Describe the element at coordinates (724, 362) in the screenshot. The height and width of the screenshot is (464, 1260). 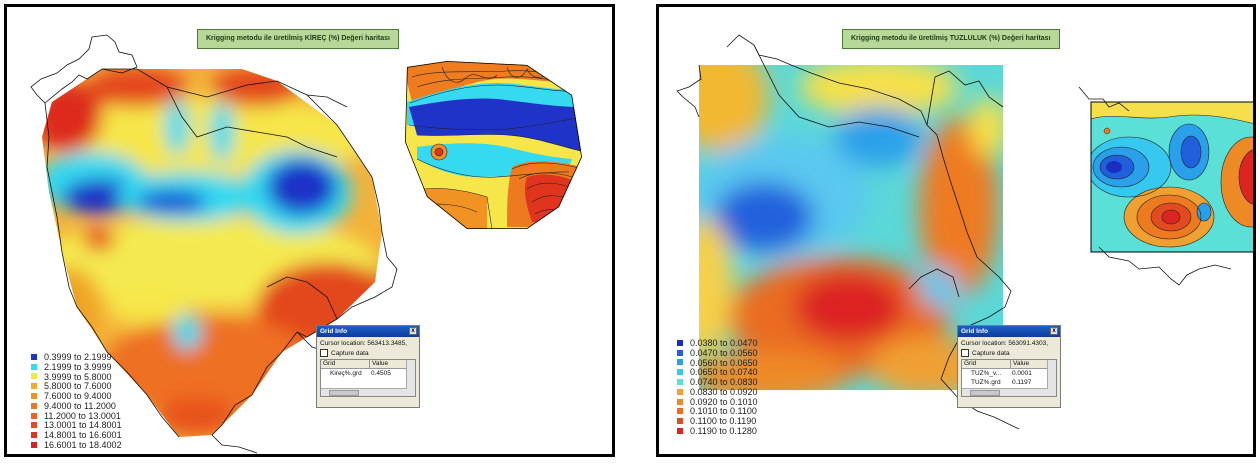
I see `legend-label: 0.0560 to 0.0650` at that location.